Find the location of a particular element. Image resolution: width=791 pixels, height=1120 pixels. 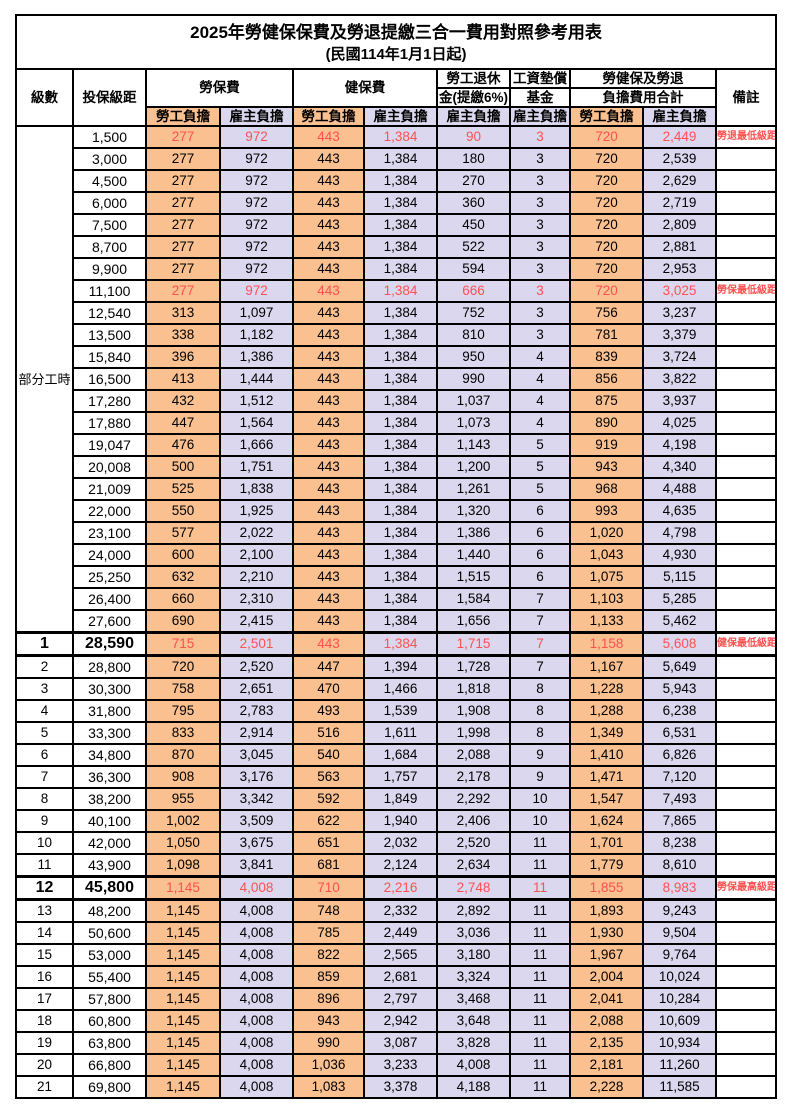

health-employee-cell: 710 is located at coordinates (328, 888).